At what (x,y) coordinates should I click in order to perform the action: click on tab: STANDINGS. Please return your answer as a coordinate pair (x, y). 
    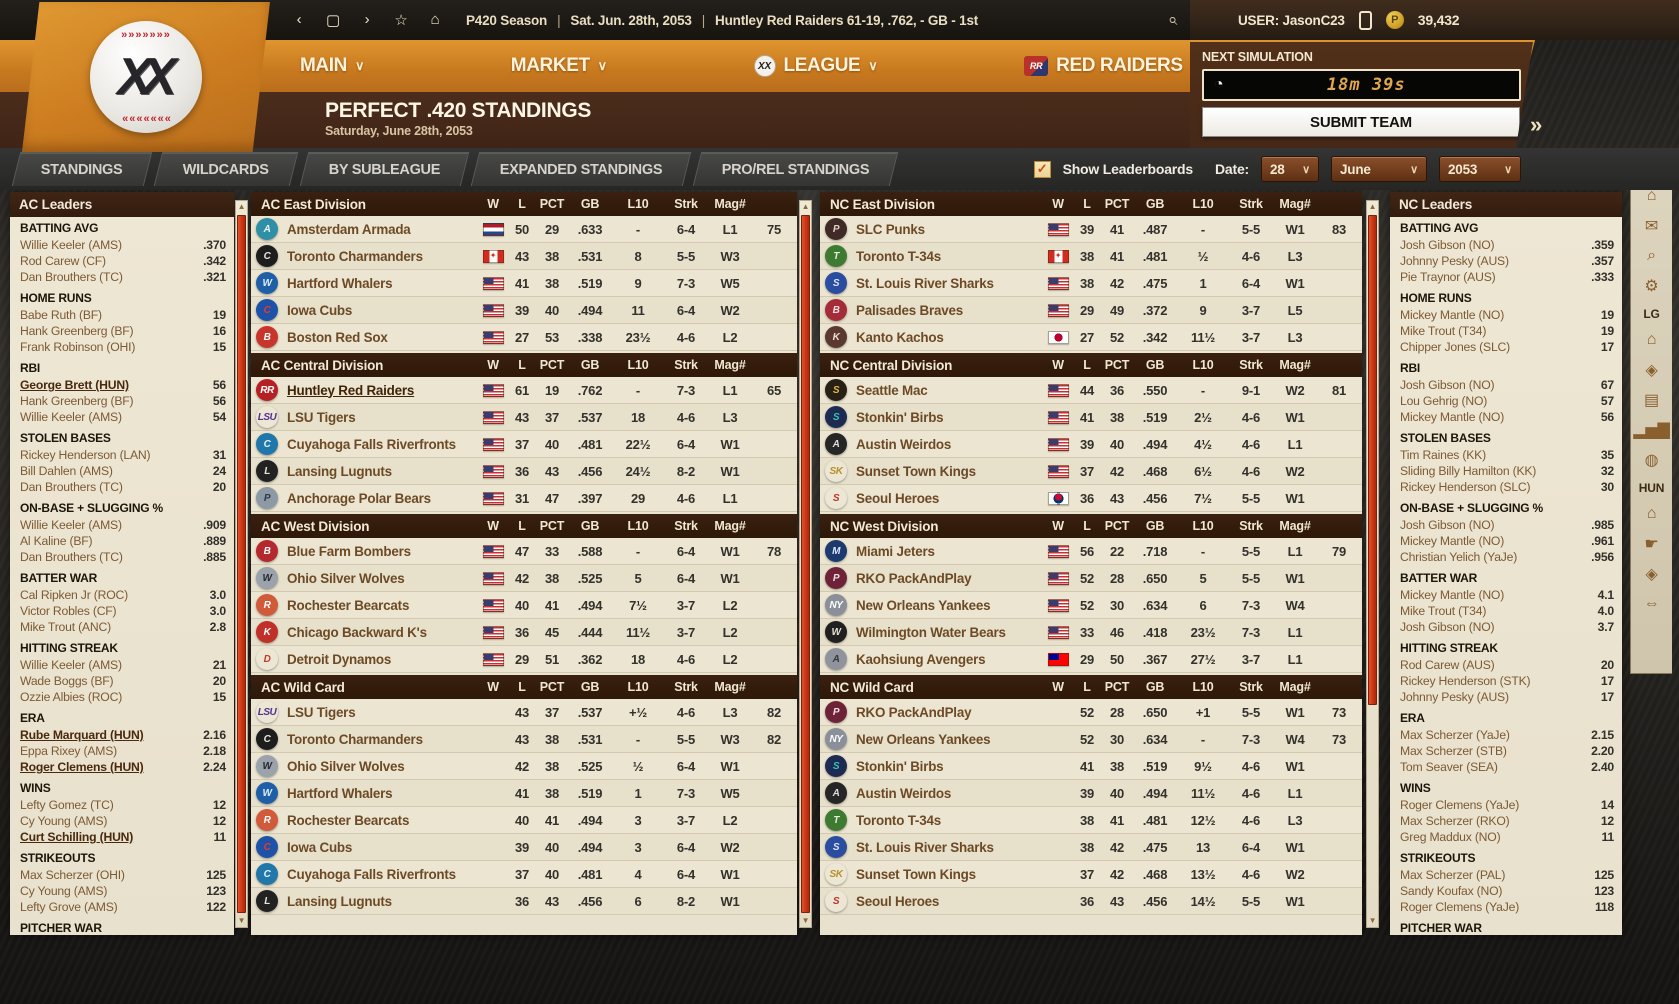
    Looking at the image, I should click on (81, 169).